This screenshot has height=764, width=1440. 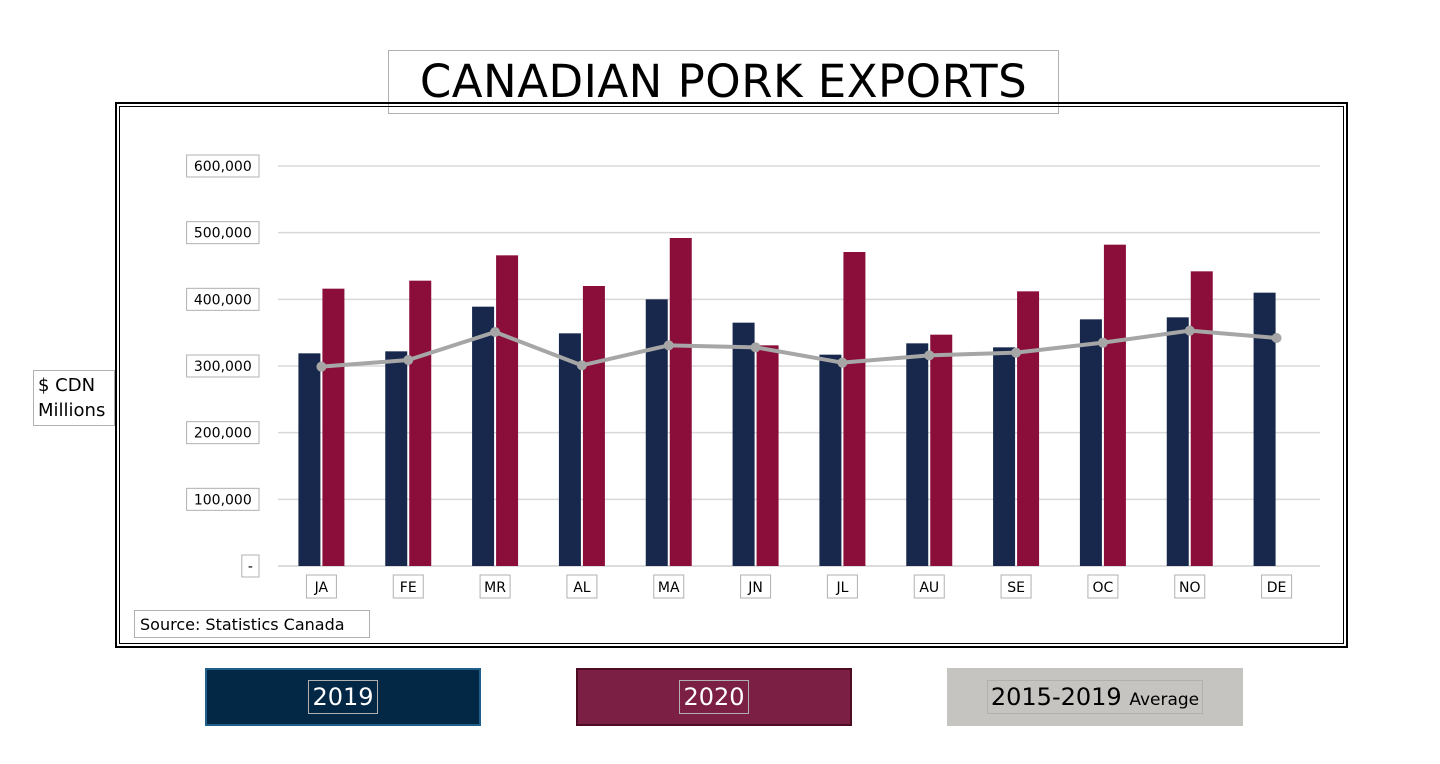 I want to click on x-tick-label: MR, so click(x=495, y=588).